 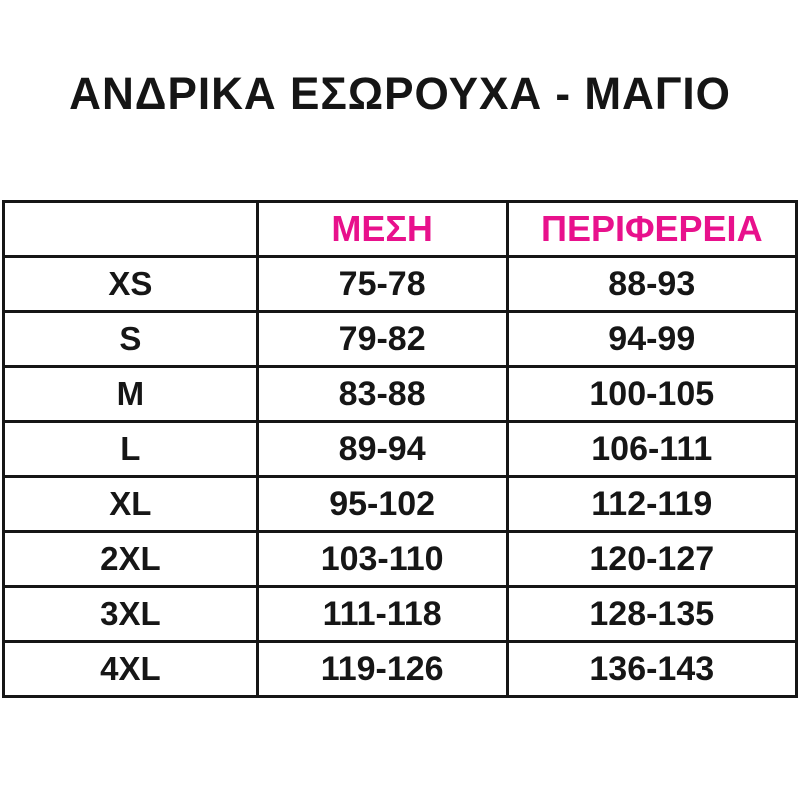 I want to click on table-row: 2XL 103-110 120-127, so click(x=400, y=559).